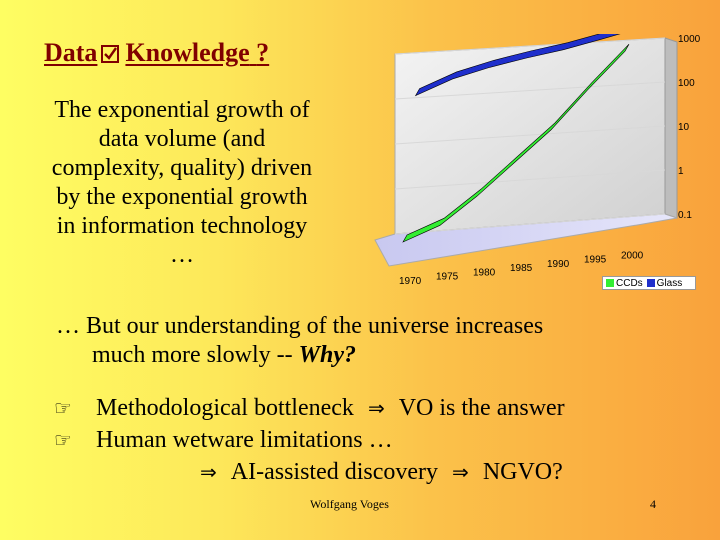  I want to click on bullet-result: VO is the answer, so click(481, 408).